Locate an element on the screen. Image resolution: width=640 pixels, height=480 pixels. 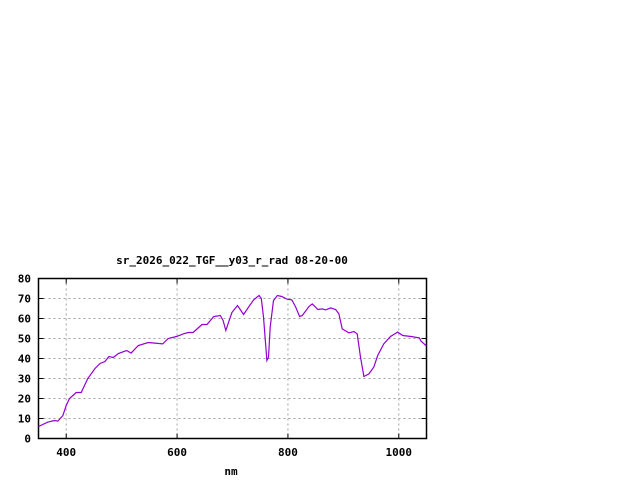
y-tick-label: 0 is located at coordinates (27, 439).